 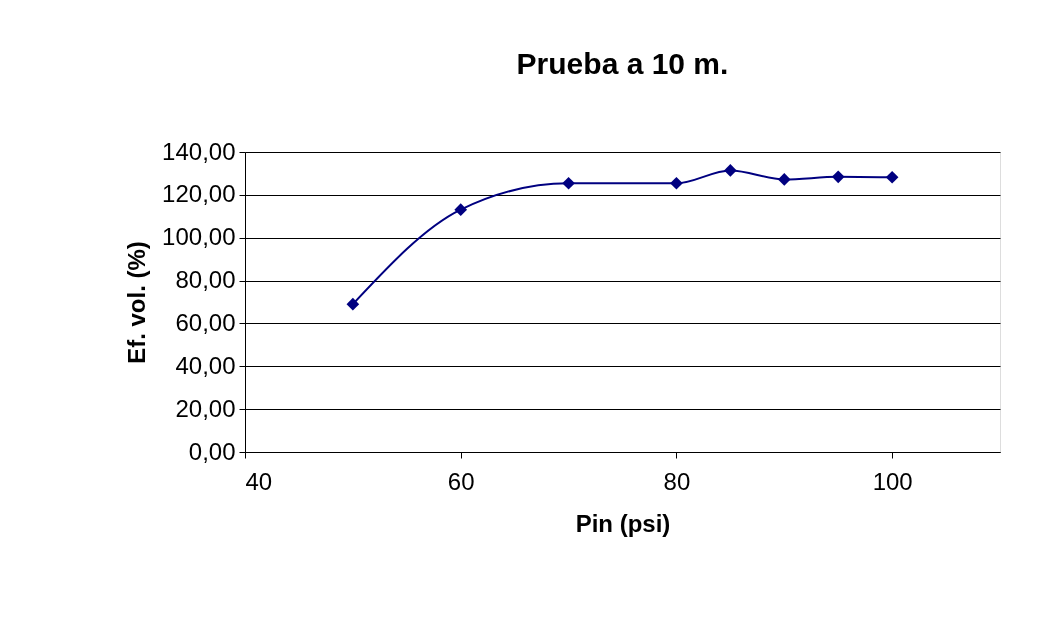 I want to click on y-tick-label: 140,00, so click(x=199, y=151).